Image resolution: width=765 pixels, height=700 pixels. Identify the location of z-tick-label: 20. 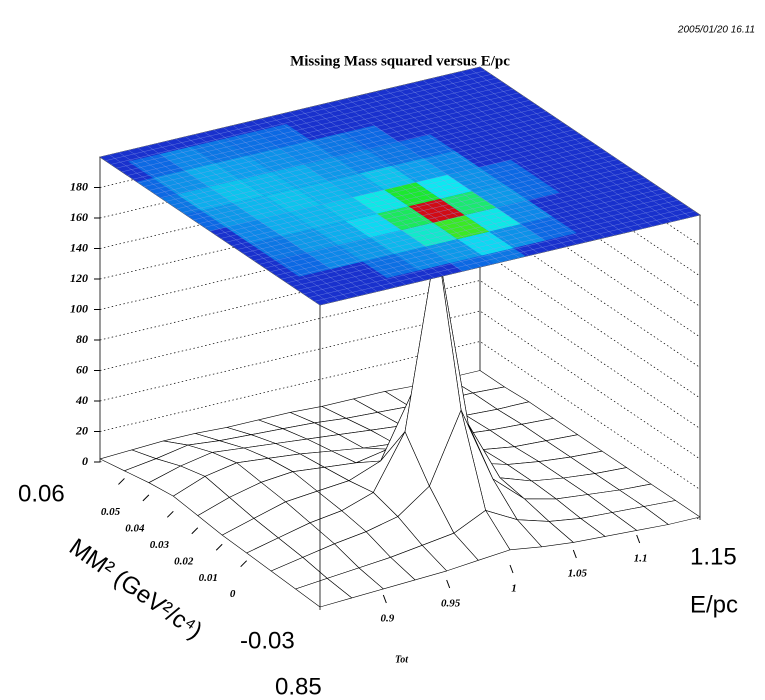
(81, 430).